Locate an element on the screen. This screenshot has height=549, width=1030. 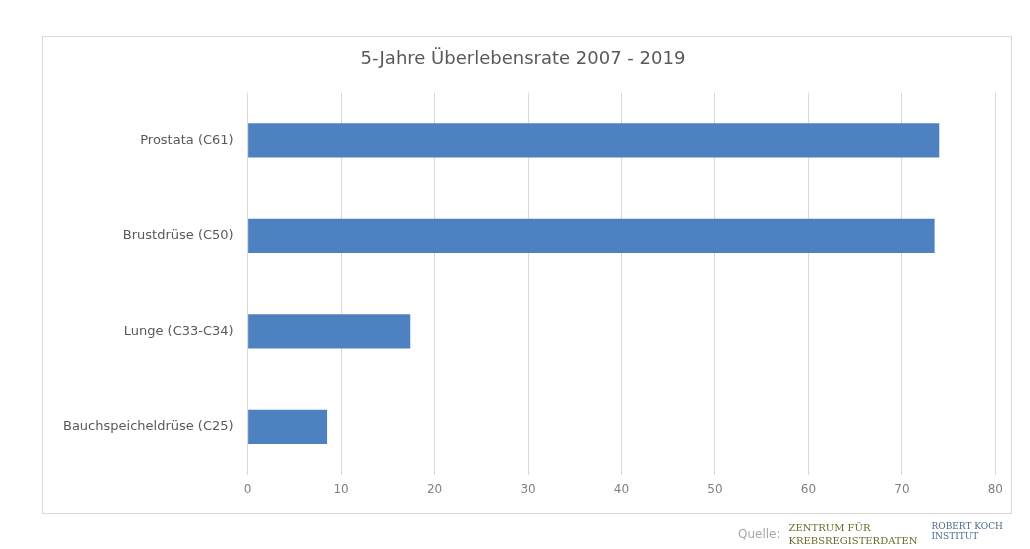
x-tick-label: 0 is located at coordinates (247, 488).